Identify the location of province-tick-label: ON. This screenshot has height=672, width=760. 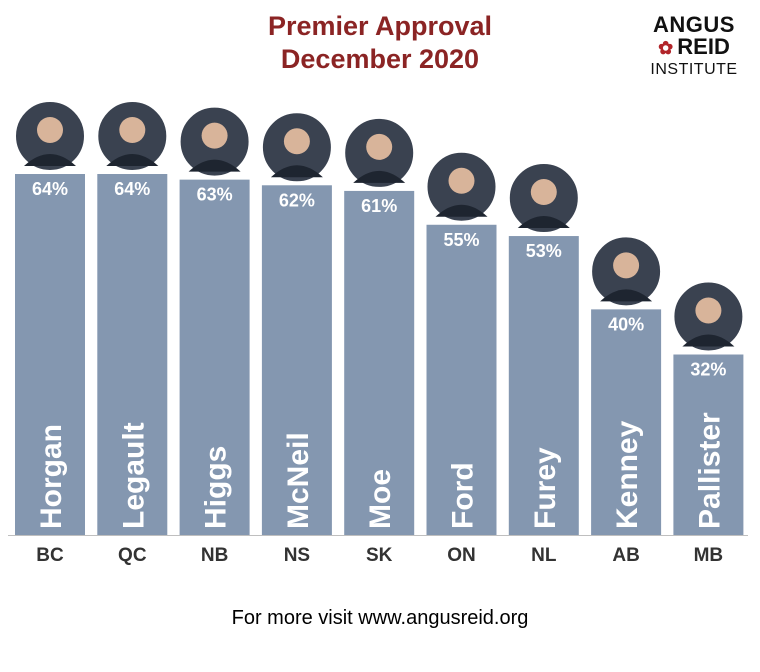
(461, 555).